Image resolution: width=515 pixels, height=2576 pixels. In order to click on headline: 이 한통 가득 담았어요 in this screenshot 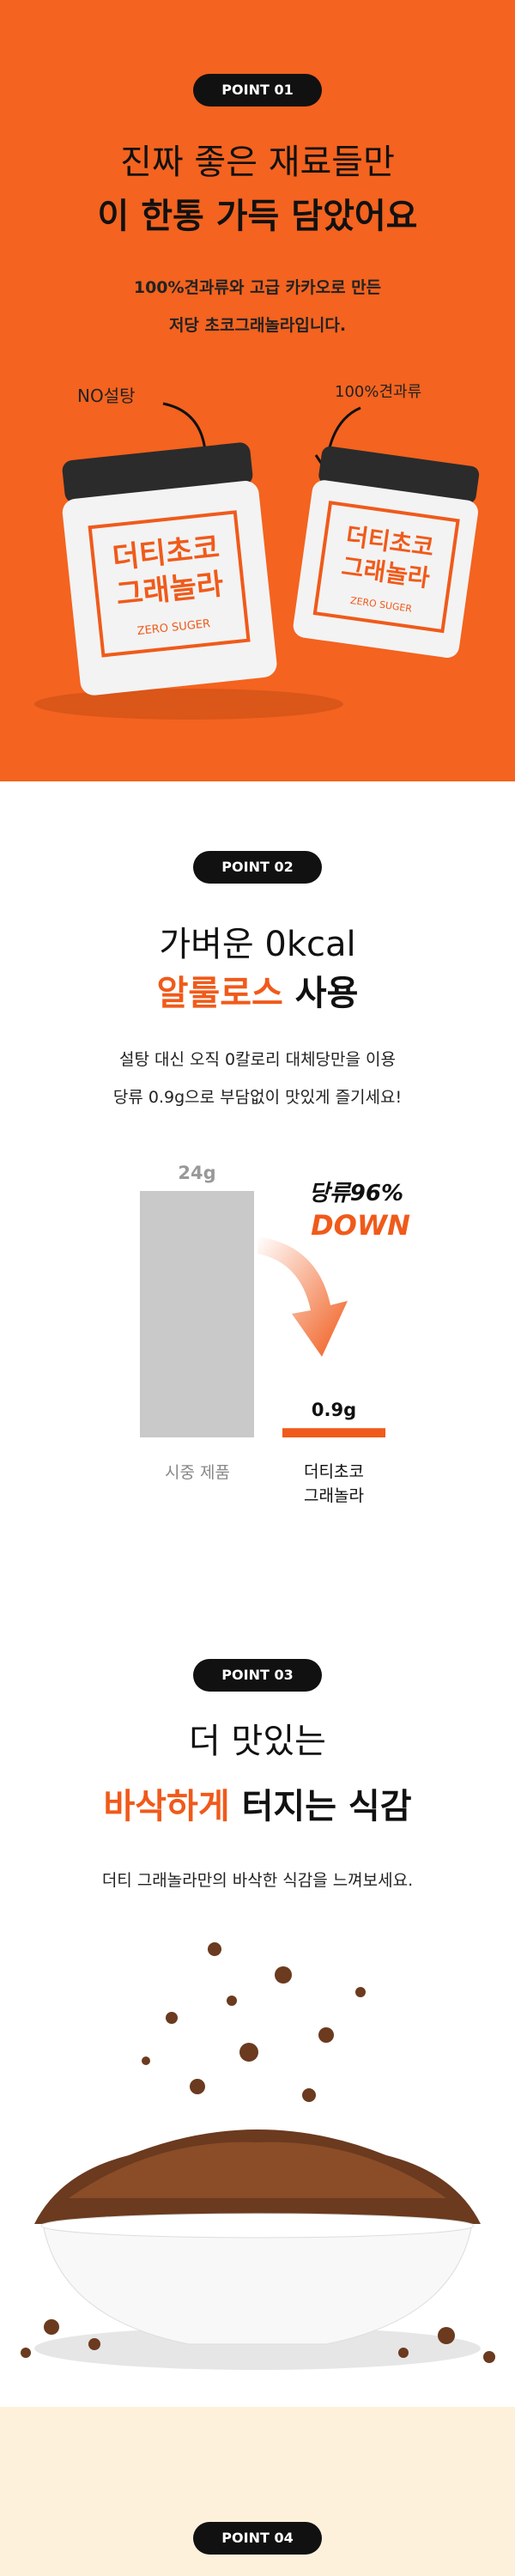, I will do `click(257, 217)`.